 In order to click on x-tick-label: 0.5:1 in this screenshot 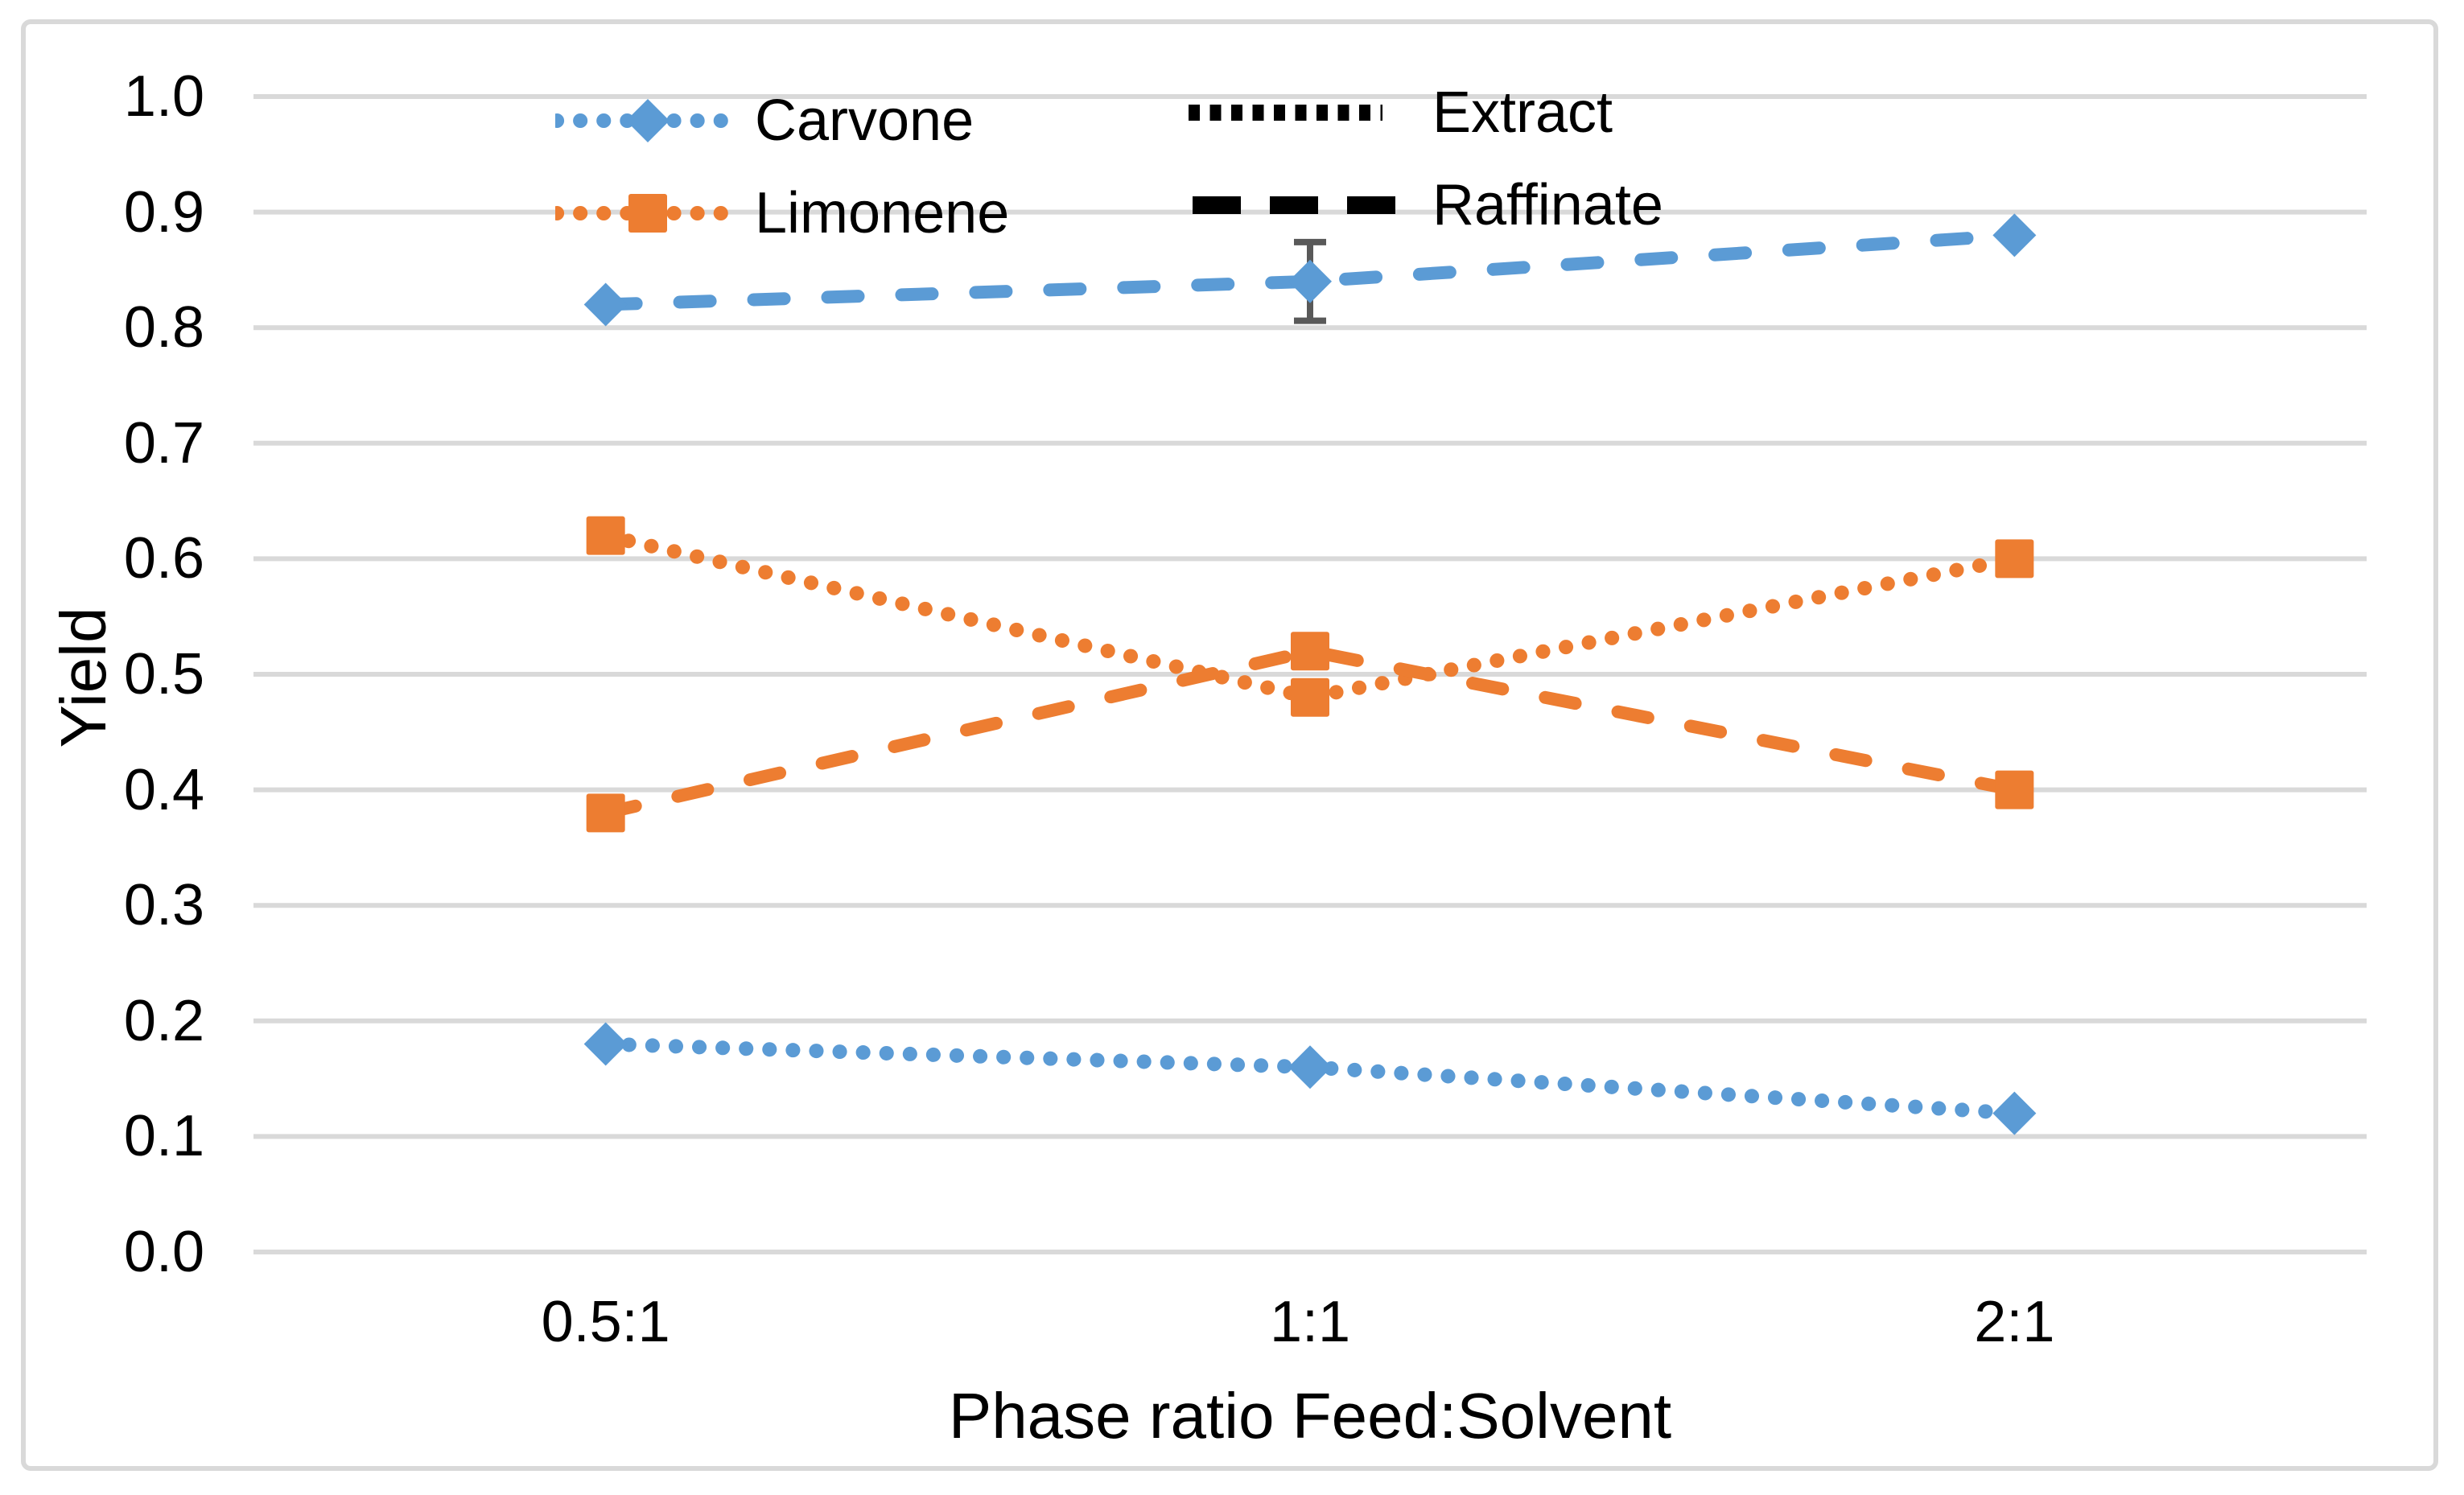, I will do `click(605, 1322)`.